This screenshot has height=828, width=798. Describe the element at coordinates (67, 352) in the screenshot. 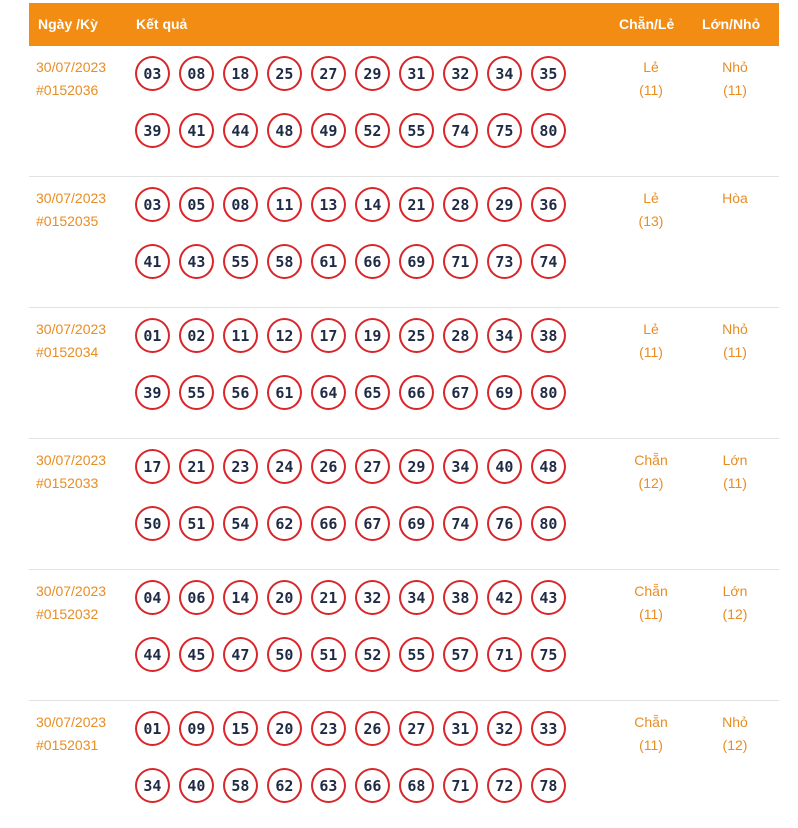

I see `draw-period: #0152034` at that location.